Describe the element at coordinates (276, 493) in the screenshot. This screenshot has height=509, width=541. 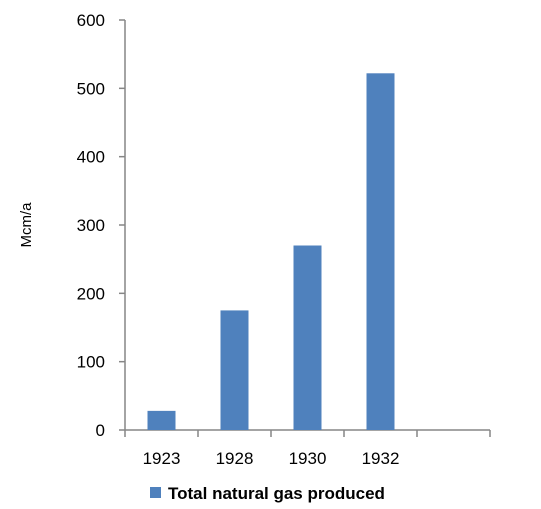
I see `legend-label: Total natural gas produced` at that location.